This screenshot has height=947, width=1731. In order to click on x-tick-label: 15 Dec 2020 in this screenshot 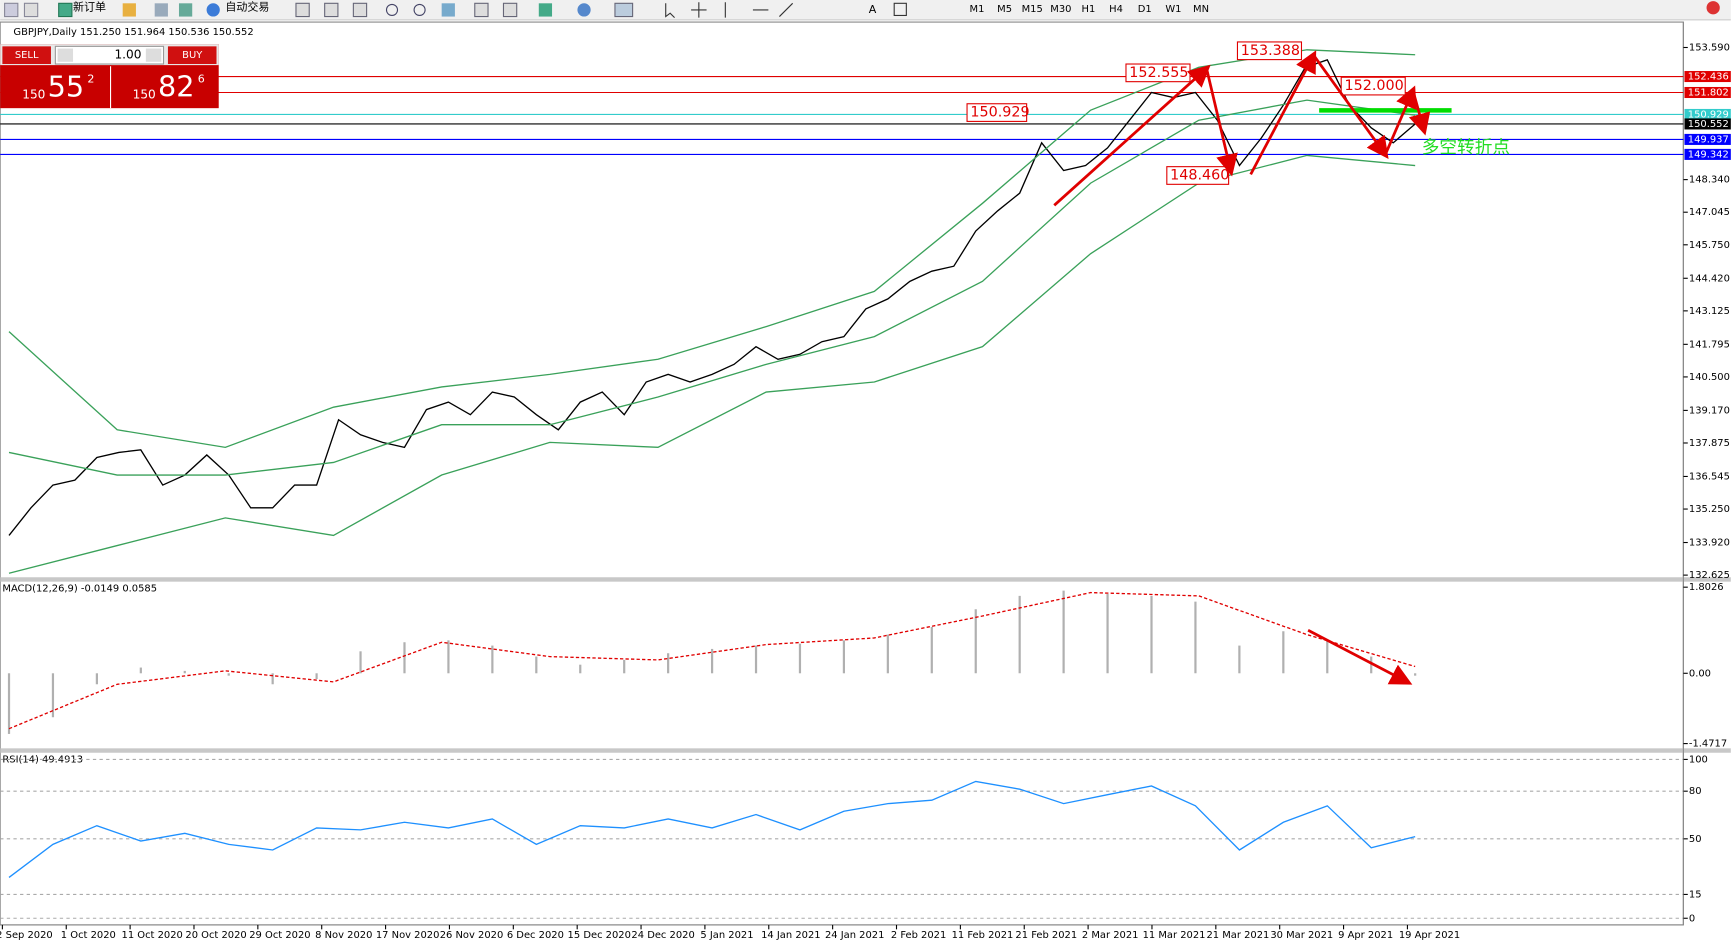, I will do `click(599, 935)`.